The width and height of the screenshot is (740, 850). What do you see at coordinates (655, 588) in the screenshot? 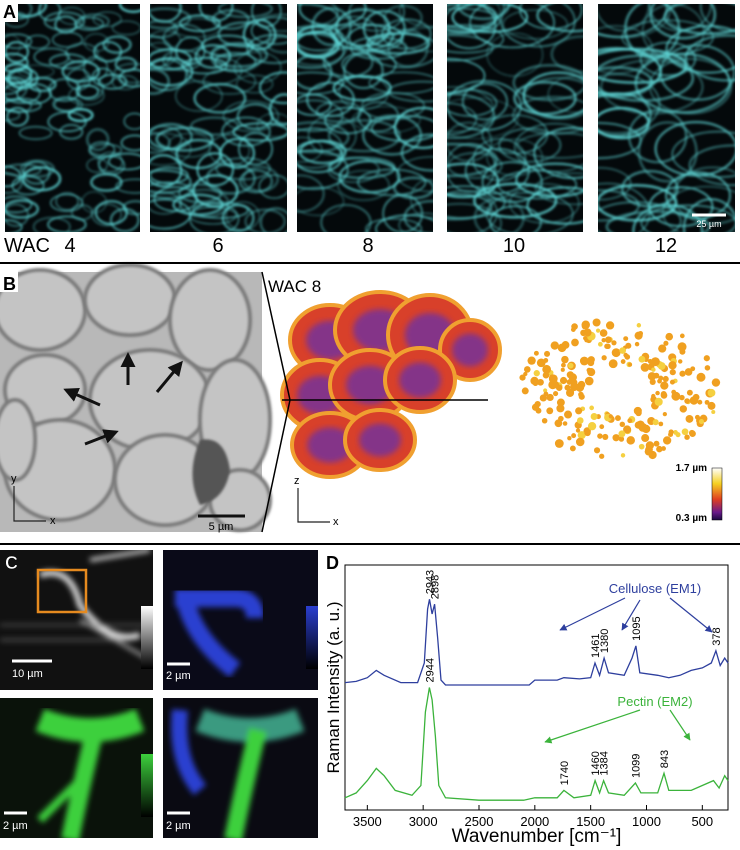
I see `series-label: Cellulose (EM1)` at bounding box center [655, 588].